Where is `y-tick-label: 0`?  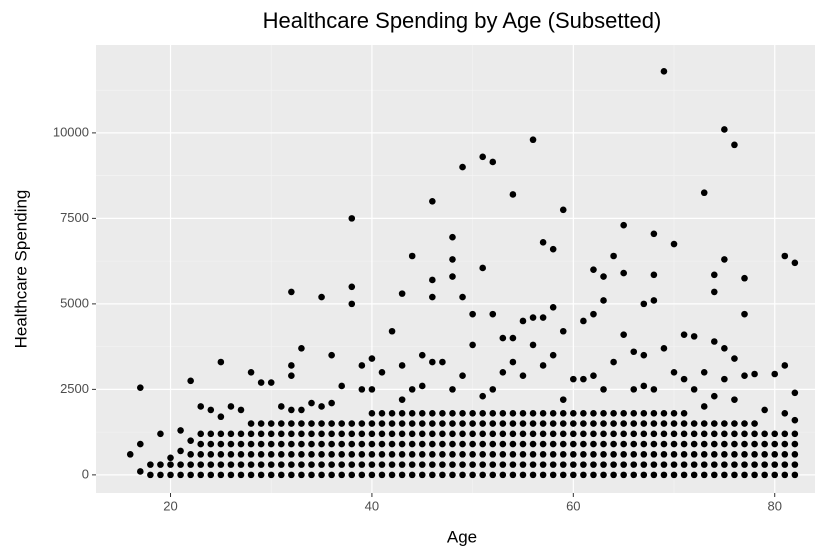 y-tick-label: 0 is located at coordinates (85, 473).